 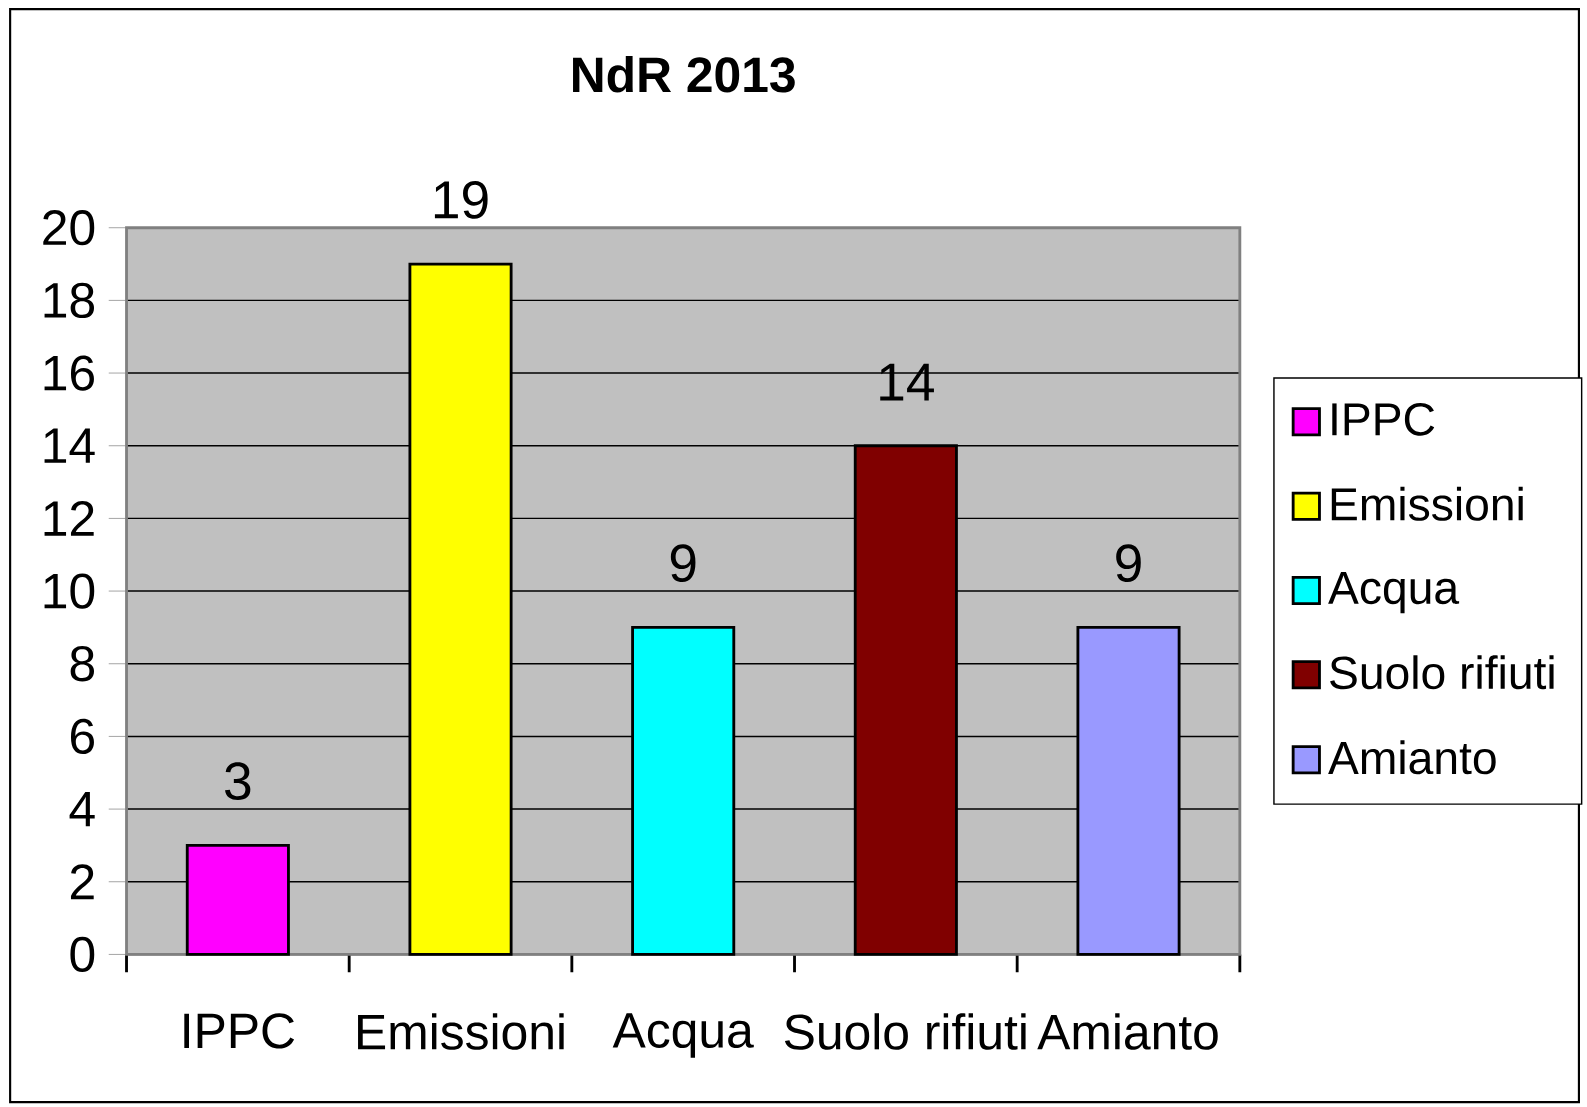 I want to click on y-tick-label: 4, so click(x=82, y=809).